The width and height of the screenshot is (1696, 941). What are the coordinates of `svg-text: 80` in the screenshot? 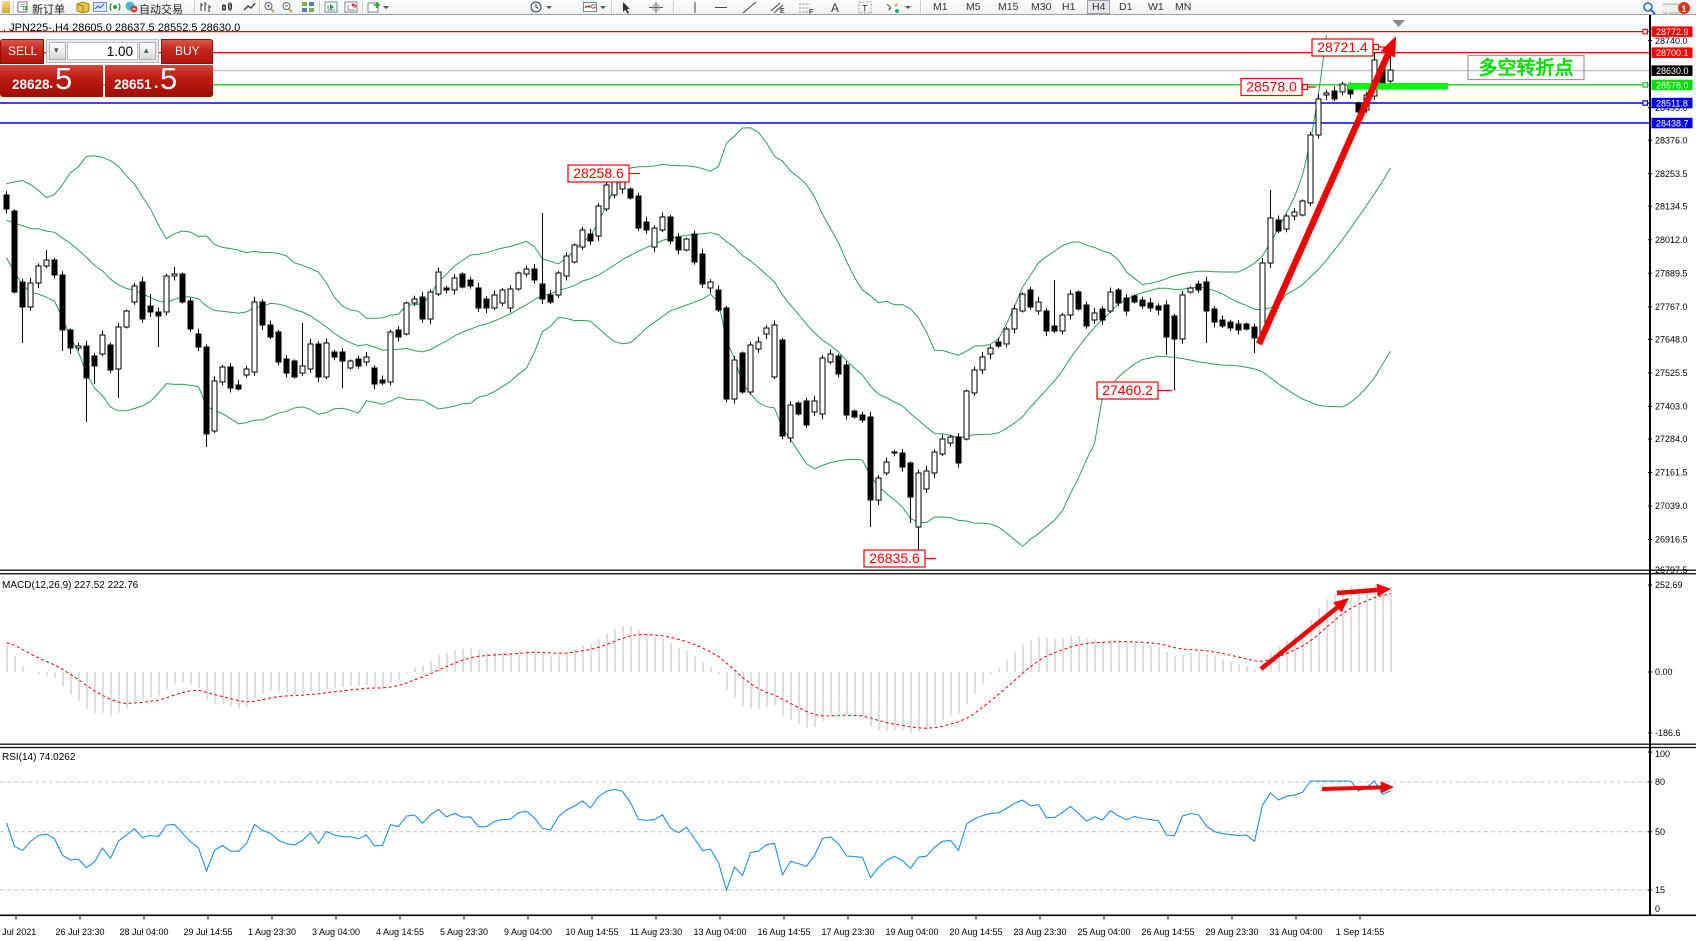 It's located at (1660, 782).